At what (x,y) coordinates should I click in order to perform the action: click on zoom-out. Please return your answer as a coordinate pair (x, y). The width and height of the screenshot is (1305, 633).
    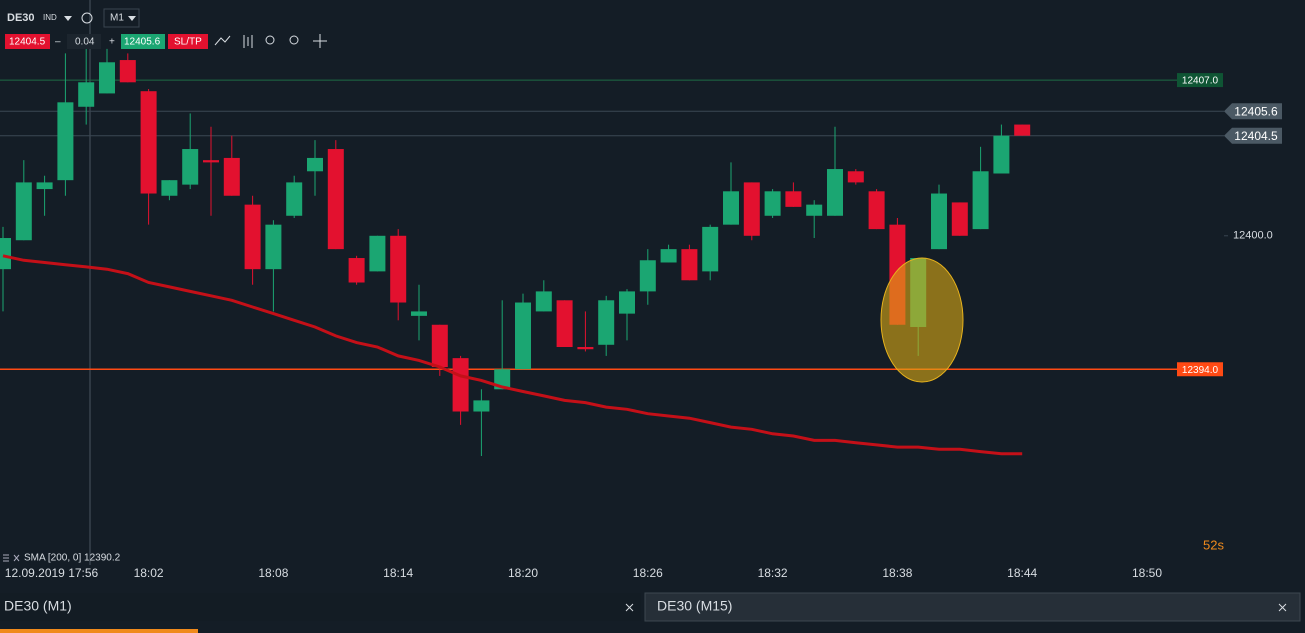
    Looking at the image, I should click on (270, 40).